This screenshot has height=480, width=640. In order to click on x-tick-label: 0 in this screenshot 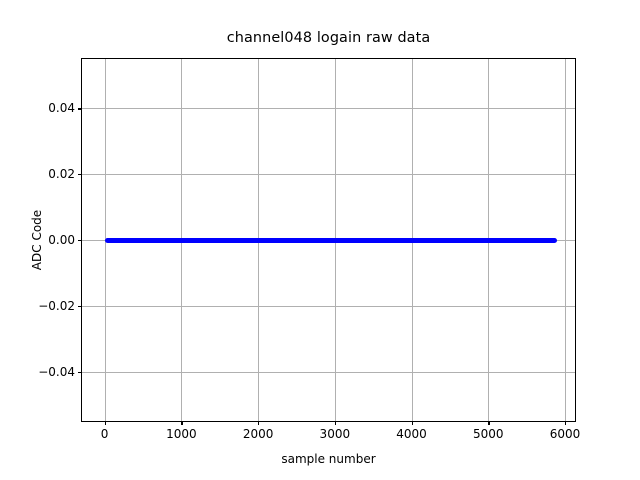, I will do `click(104, 434)`.